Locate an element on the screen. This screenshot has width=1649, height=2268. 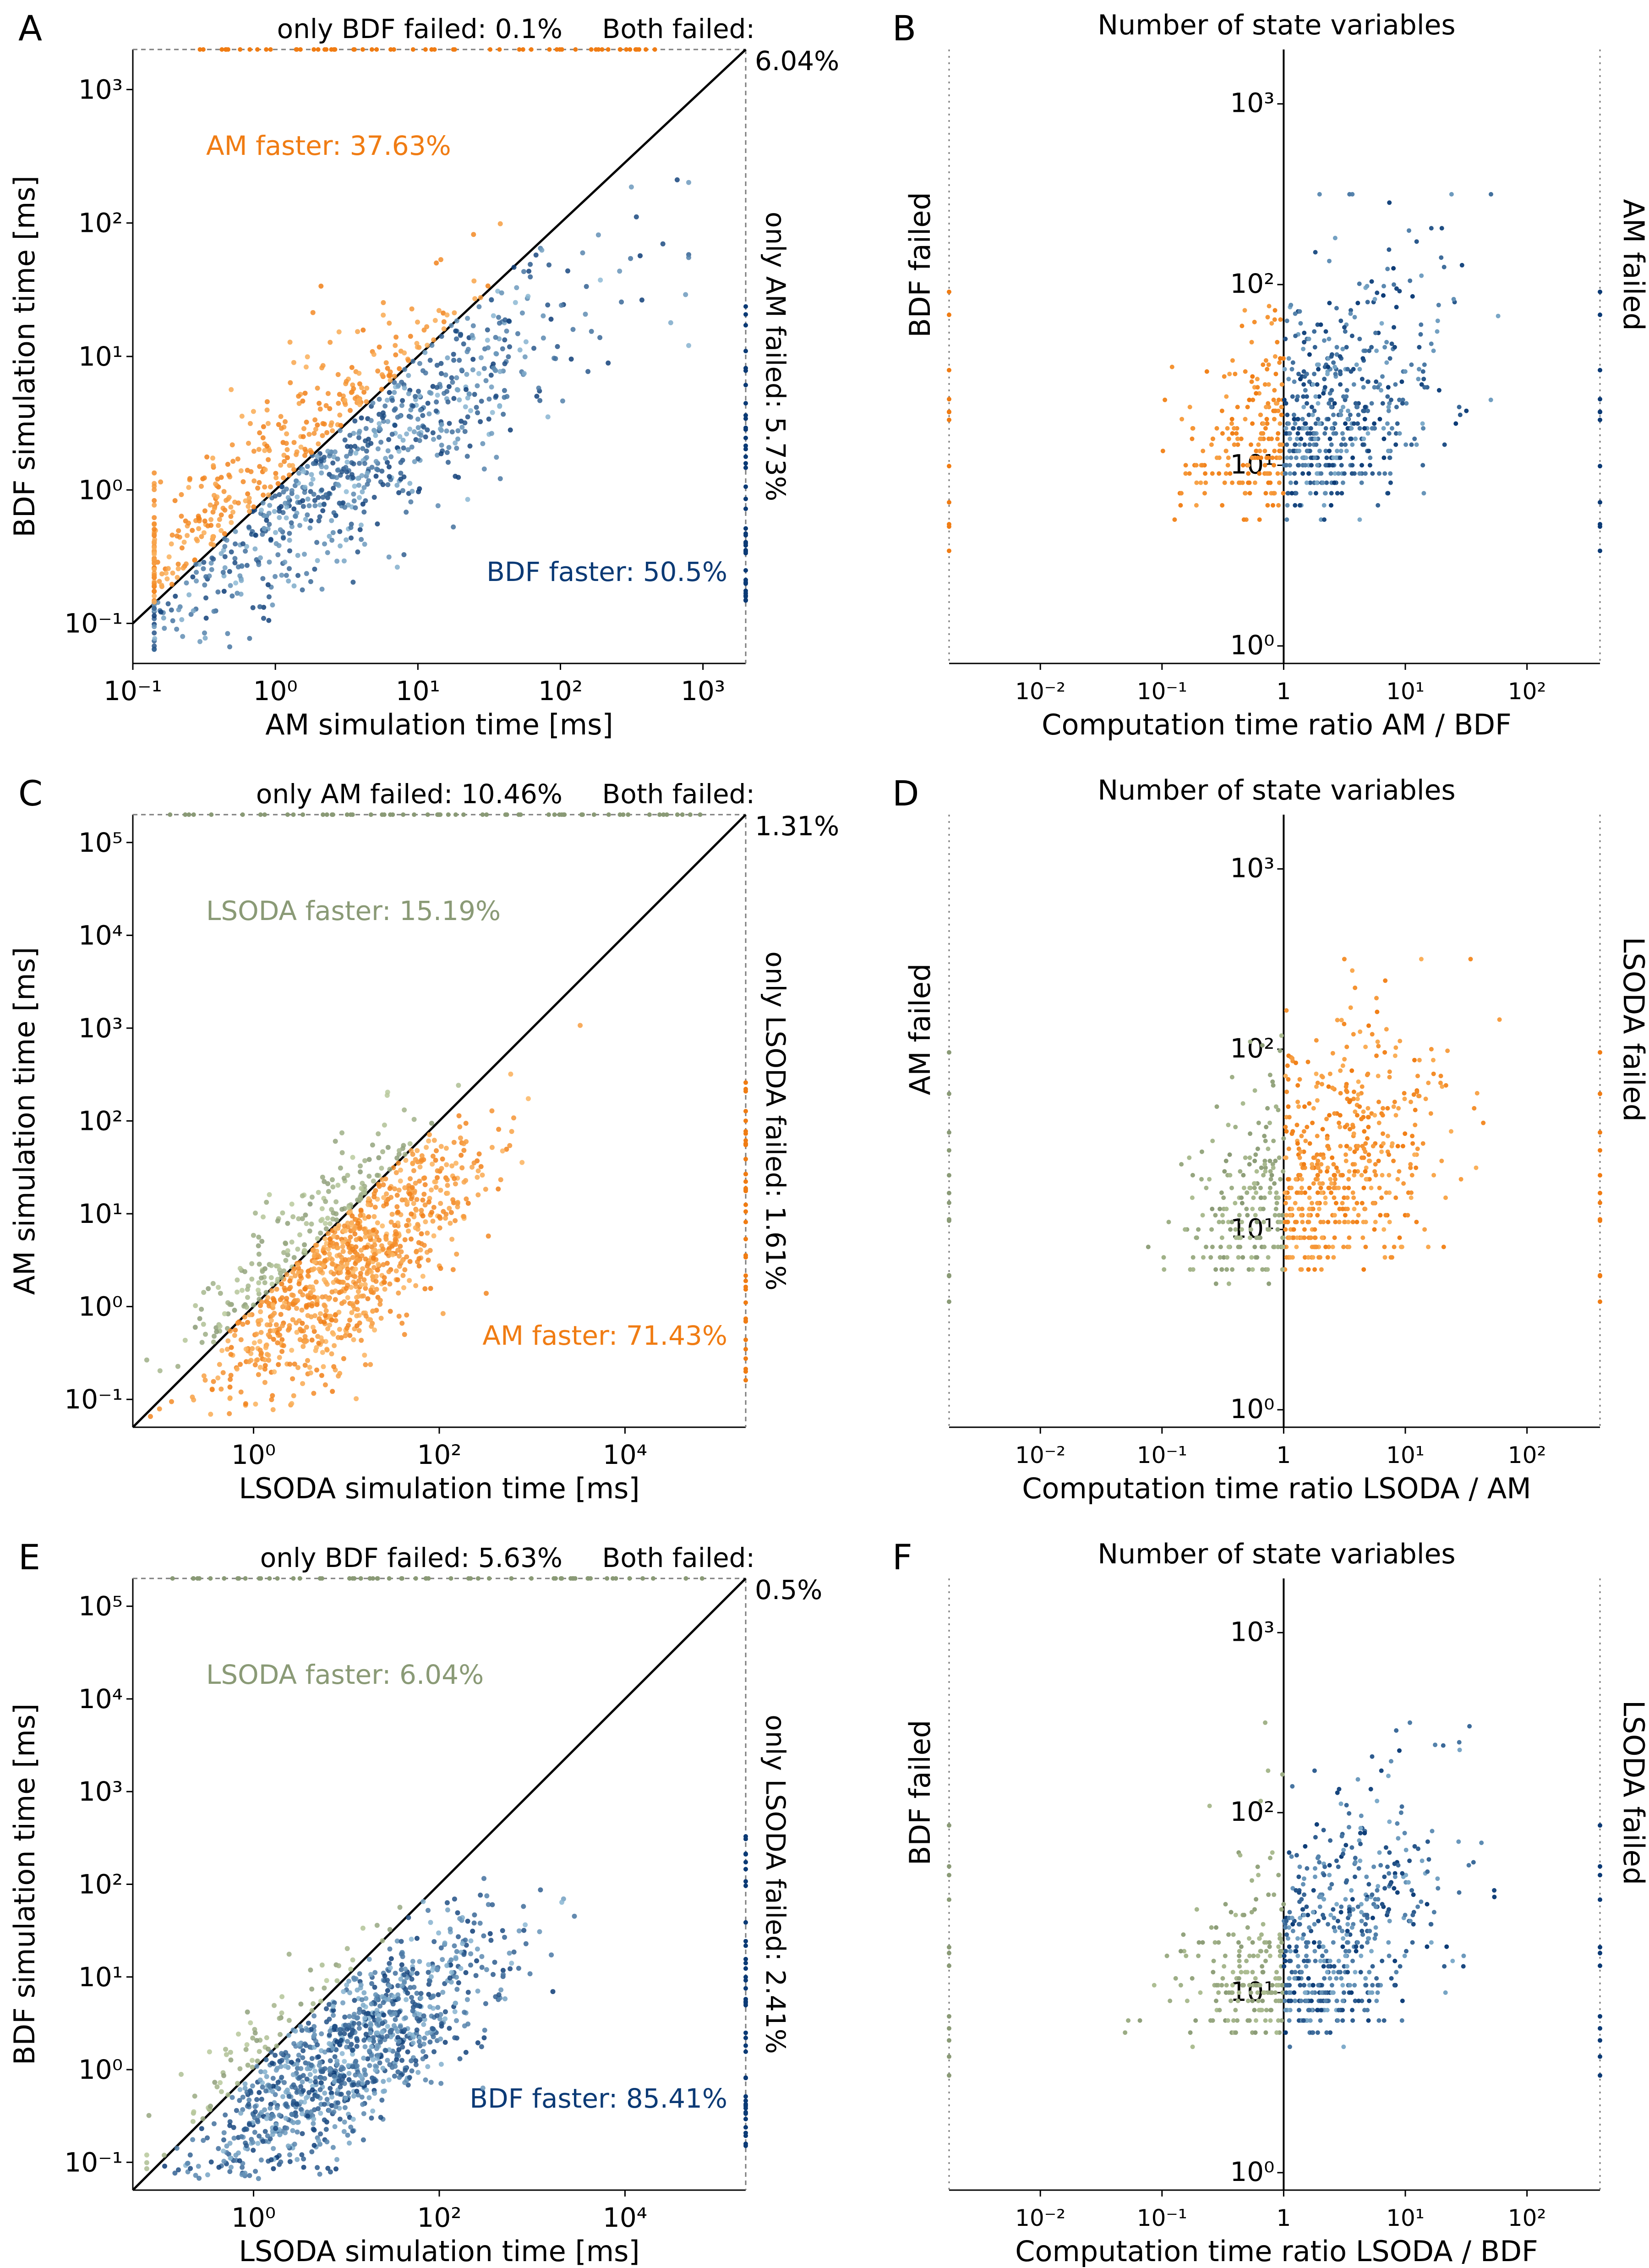
only-failed-right-label: only LSODA failed: 2.41% is located at coordinates (775, 1884).